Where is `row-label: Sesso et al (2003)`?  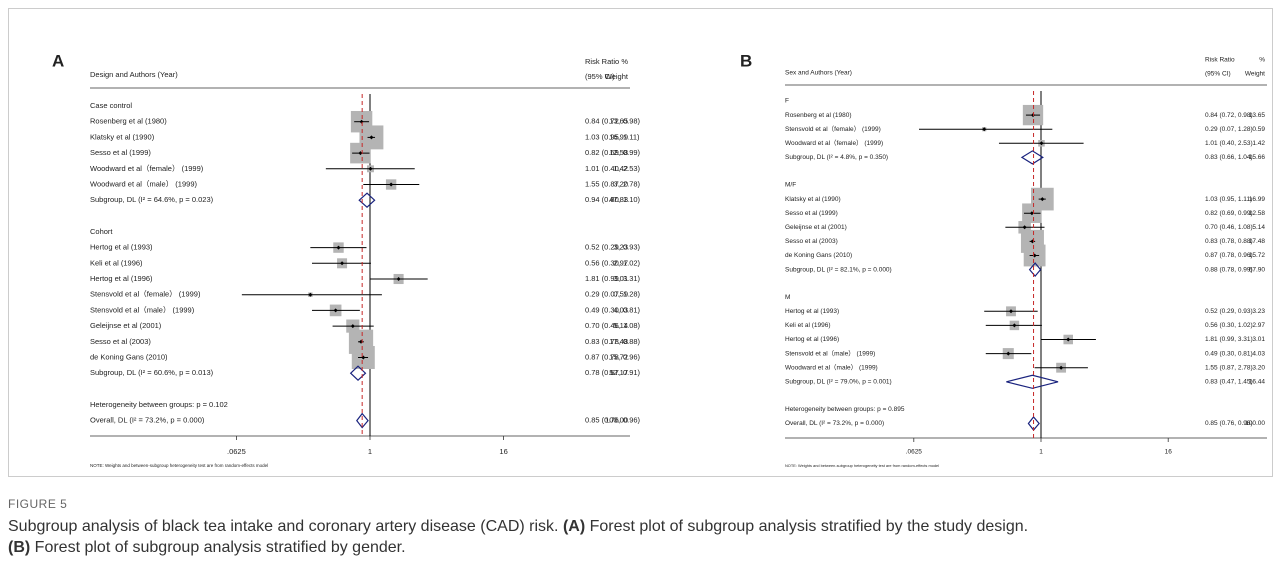 row-label: Sesso et al (2003) is located at coordinates (811, 241).